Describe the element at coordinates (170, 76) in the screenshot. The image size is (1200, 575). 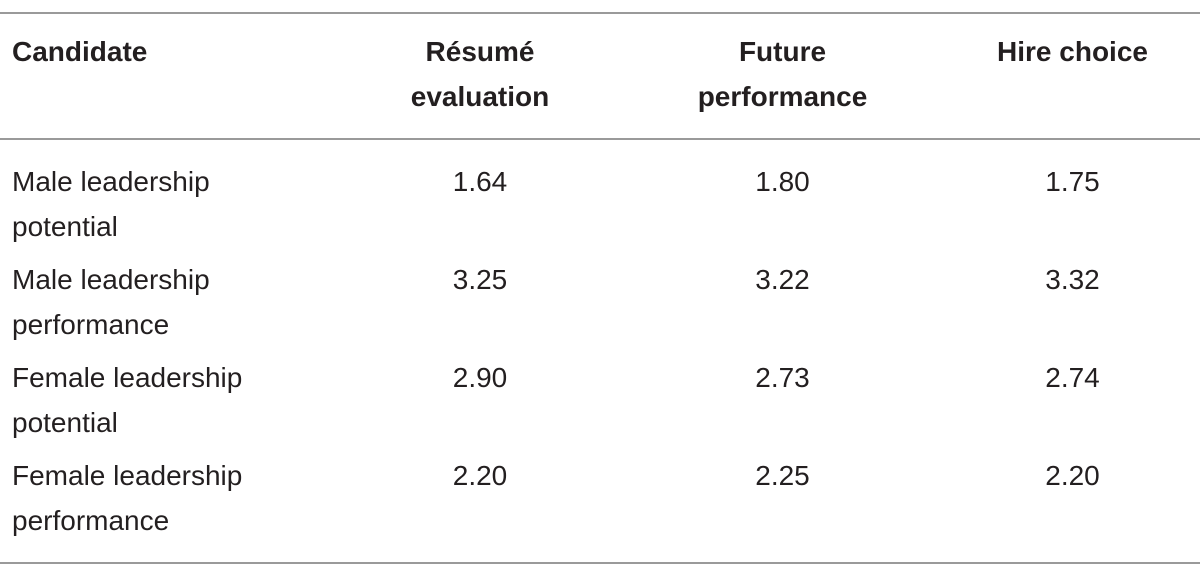
I see `header-cell: Candidate` at that location.